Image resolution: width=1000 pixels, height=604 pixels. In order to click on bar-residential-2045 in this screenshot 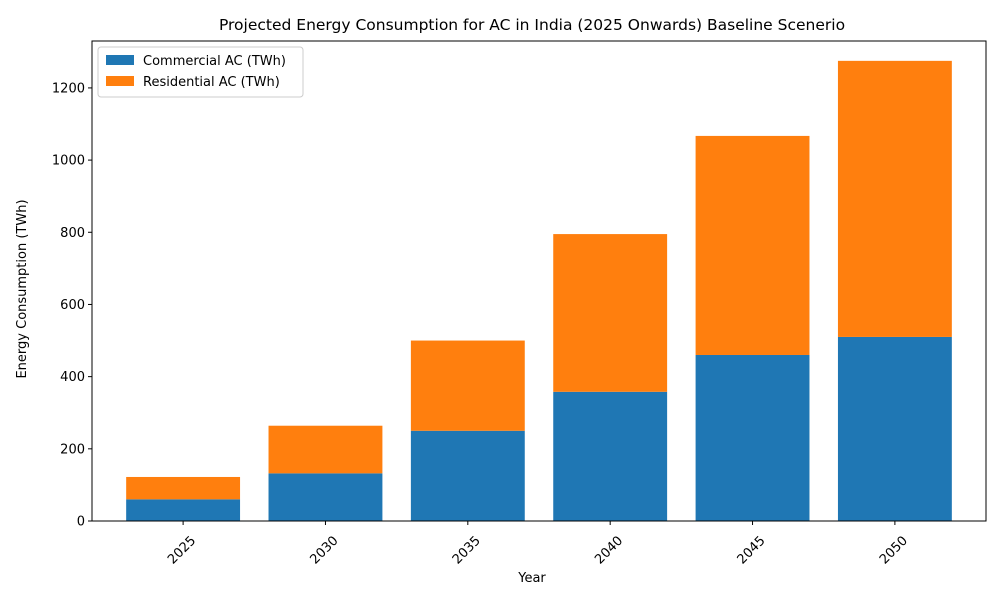, I will do `click(752, 245)`.